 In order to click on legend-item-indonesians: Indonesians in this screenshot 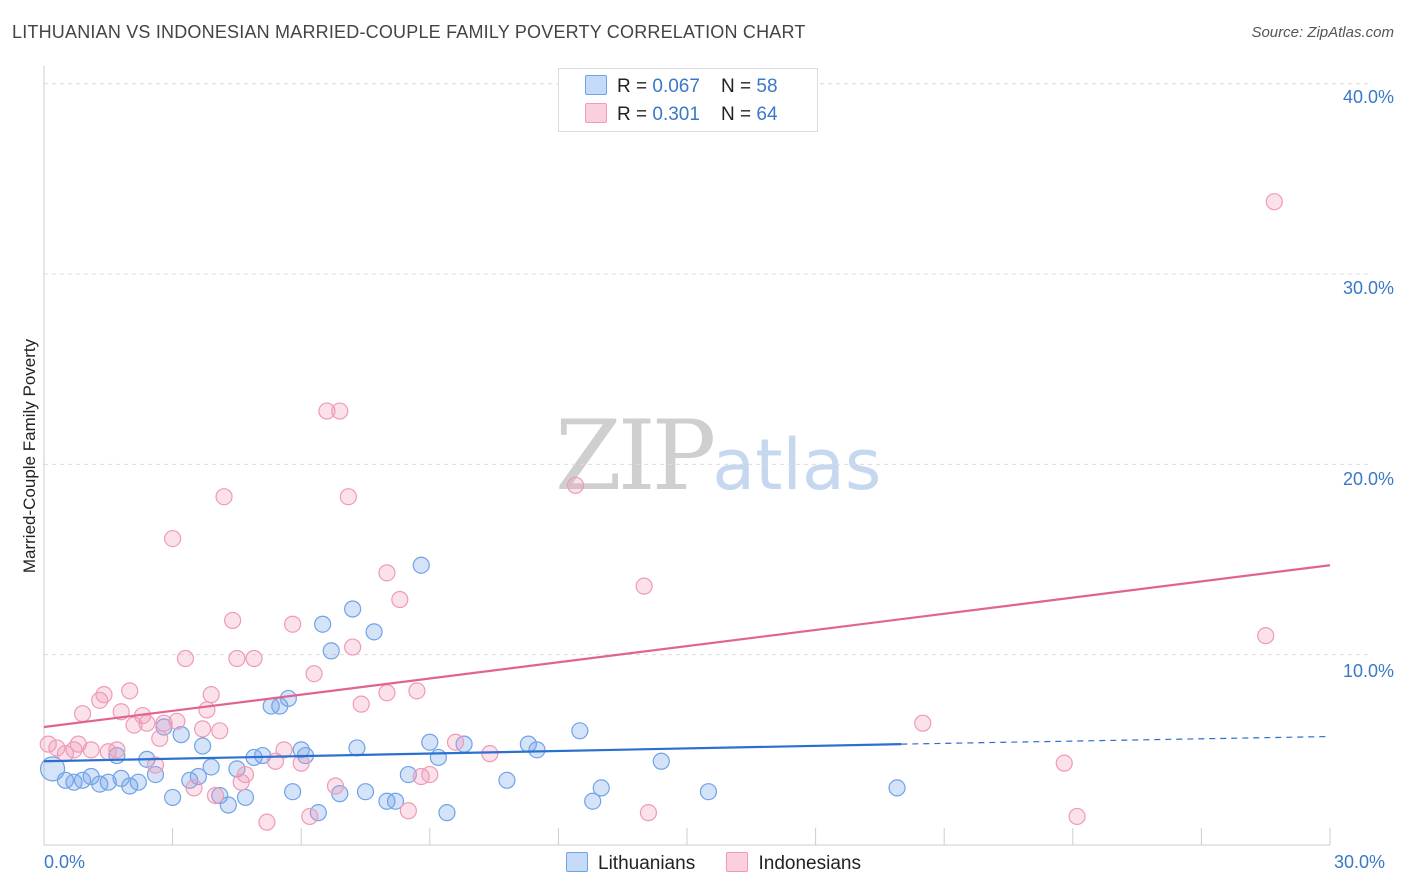, I will do `click(793, 863)`.